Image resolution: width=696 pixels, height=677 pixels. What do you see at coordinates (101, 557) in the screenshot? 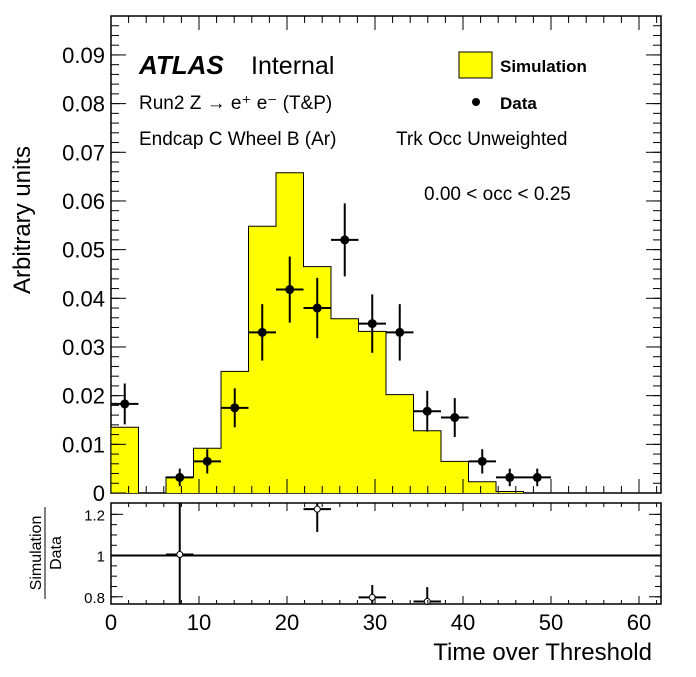
I see `ratio-y-tick-label: 1` at bounding box center [101, 557].